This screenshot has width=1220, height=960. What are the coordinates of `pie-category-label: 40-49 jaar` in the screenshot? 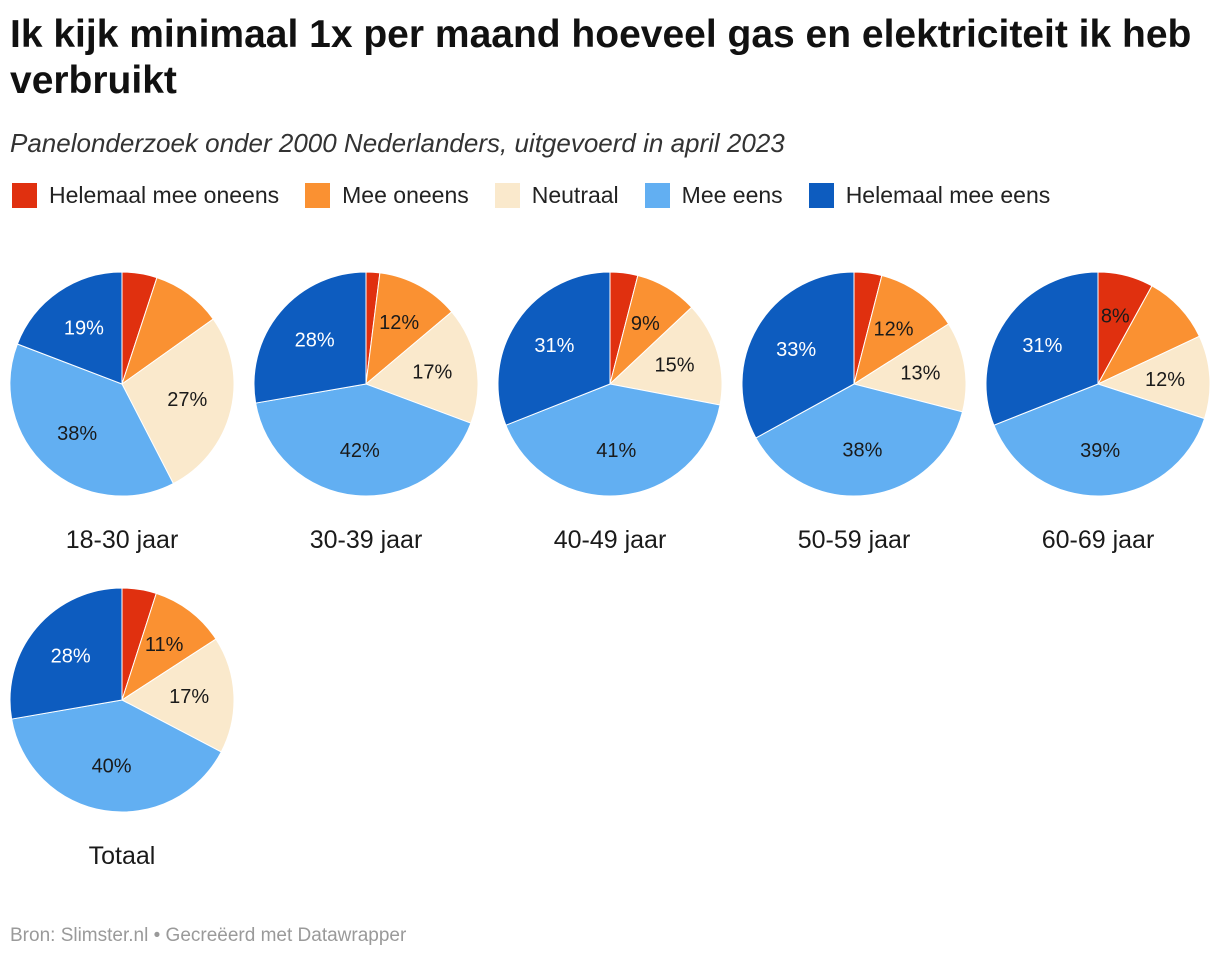 It's located at (610, 540).